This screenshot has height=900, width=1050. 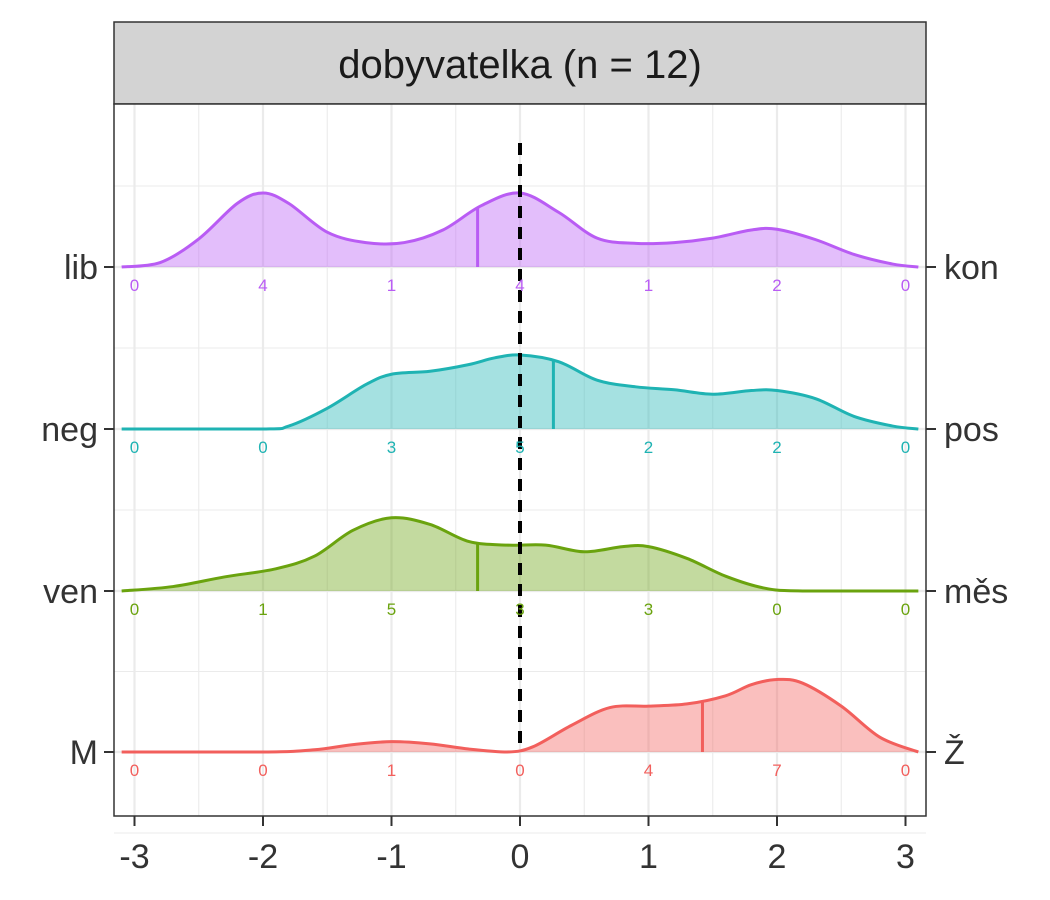 I want to click on x-tick-label: 0, so click(x=520, y=857).